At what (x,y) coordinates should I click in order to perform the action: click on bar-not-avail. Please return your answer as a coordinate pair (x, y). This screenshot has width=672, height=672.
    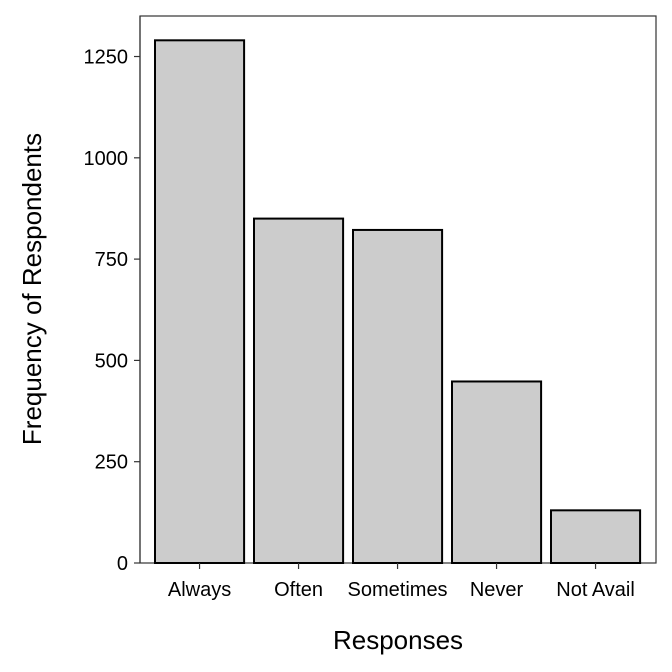
    Looking at the image, I should click on (596, 536).